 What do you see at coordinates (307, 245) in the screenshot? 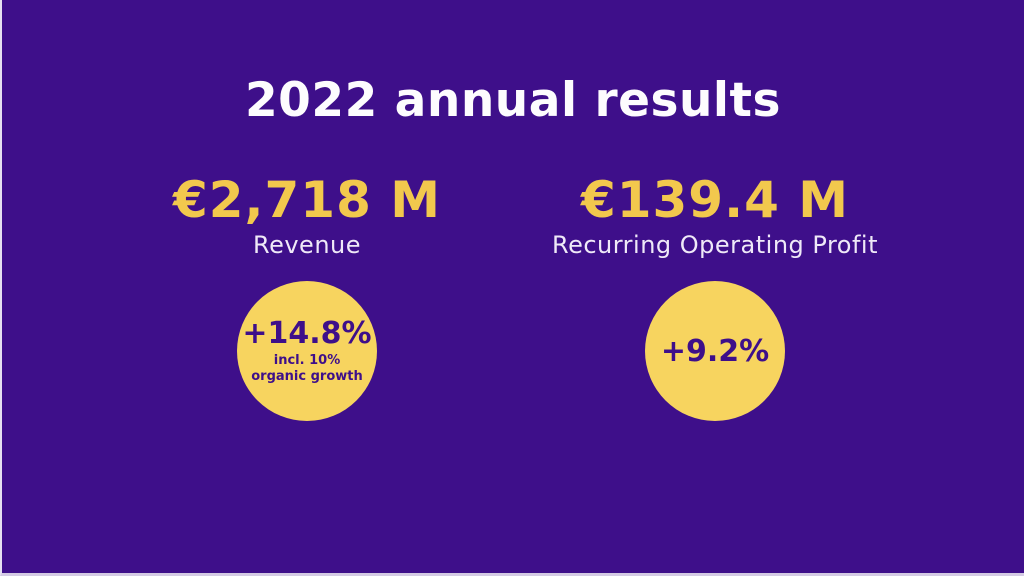
I see `revenue-label: Revenue` at bounding box center [307, 245].